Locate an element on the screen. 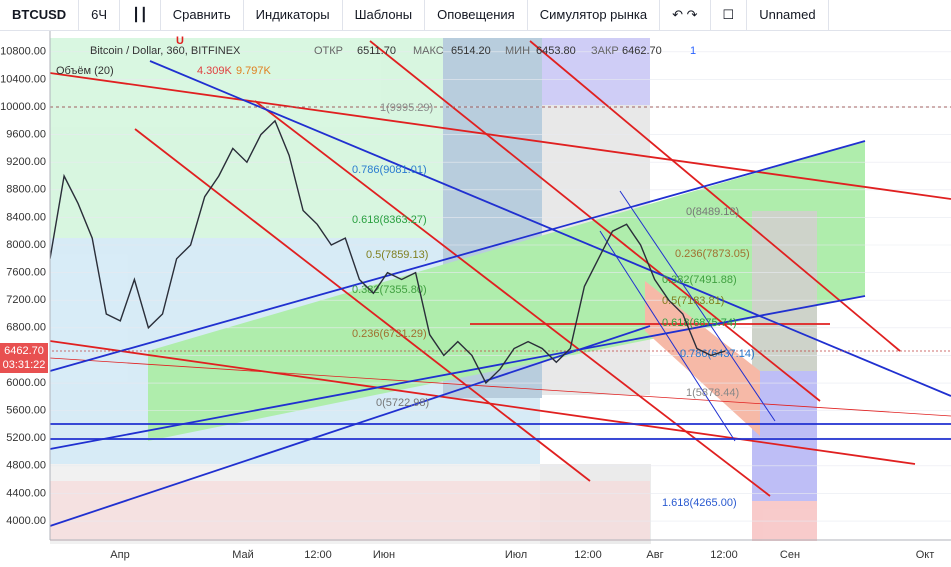  fib-label: 0.236(7873.05) is located at coordinates (712, 254).